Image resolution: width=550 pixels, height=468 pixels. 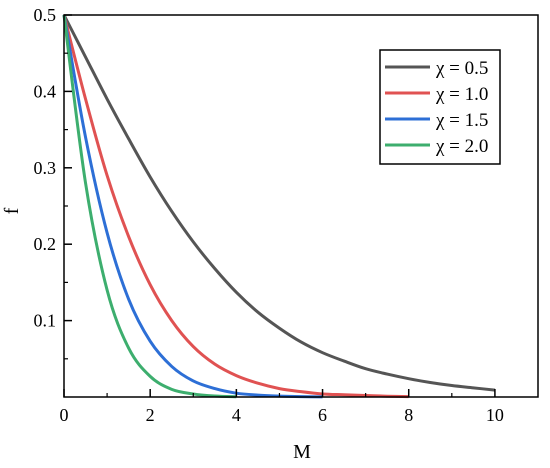 What do you see at coordinates (12, 210) in the screenshot?
I see `y-axis-title: f` at bounding box center [12, 210].